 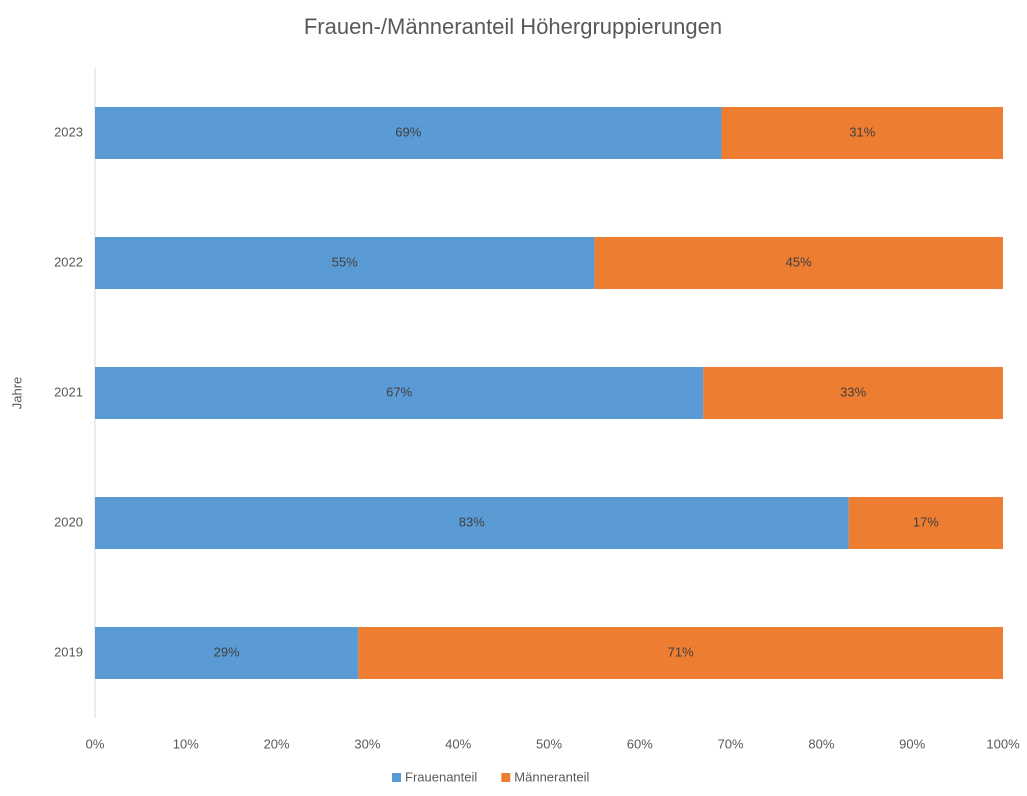 What do you see at coordinates (16, 393) in the screenshot?
I see `y-axis-label: Jahre` at bounding box center [16, 393].